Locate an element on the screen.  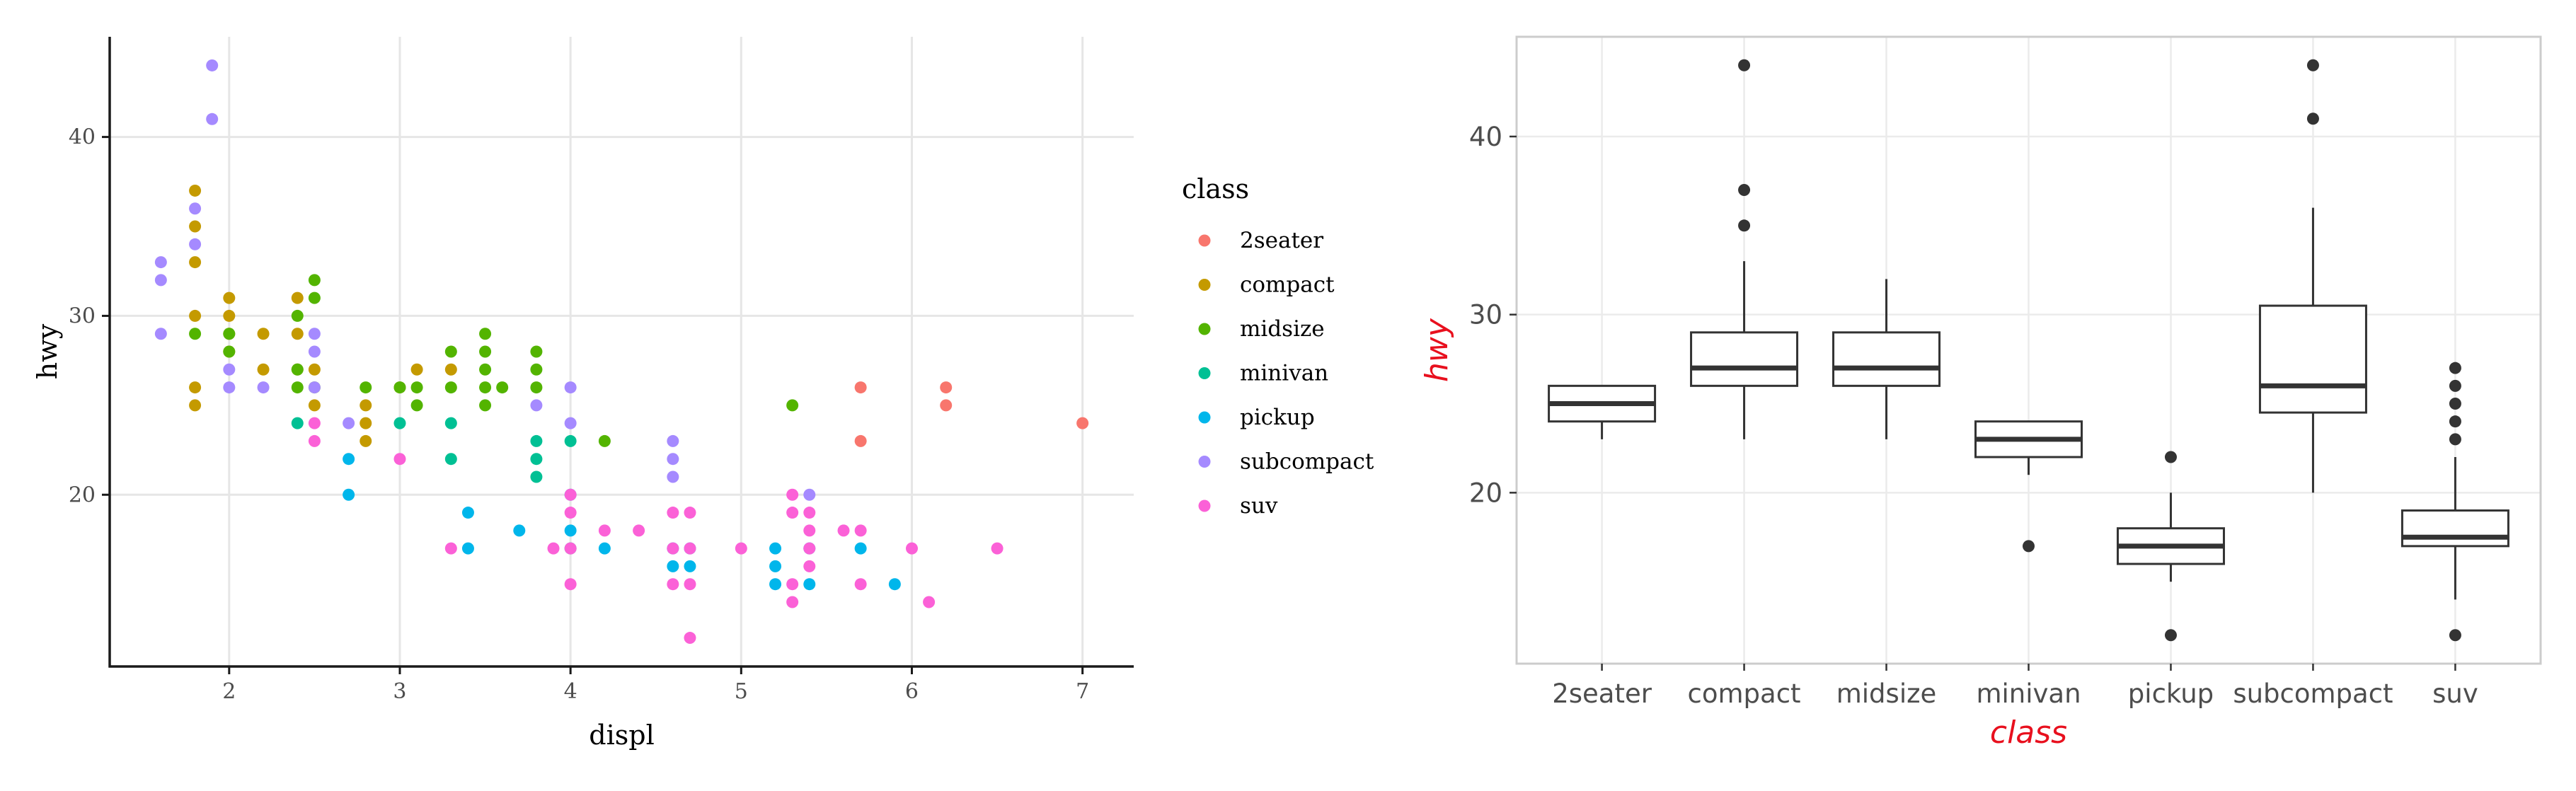
legend-label-pickup: pickup is located at coordinates (1278, 418).